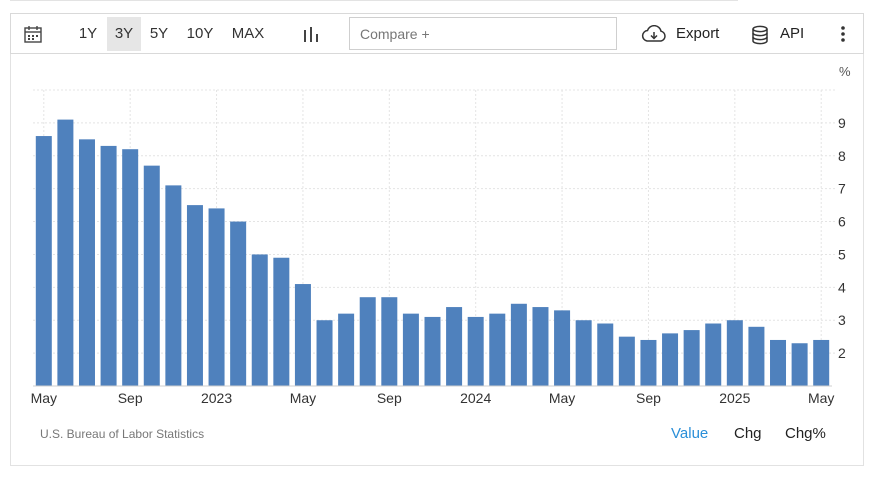 This screenshot has height=481, width=880. I want to click on tab-chg: Chg, so click(748, 433).